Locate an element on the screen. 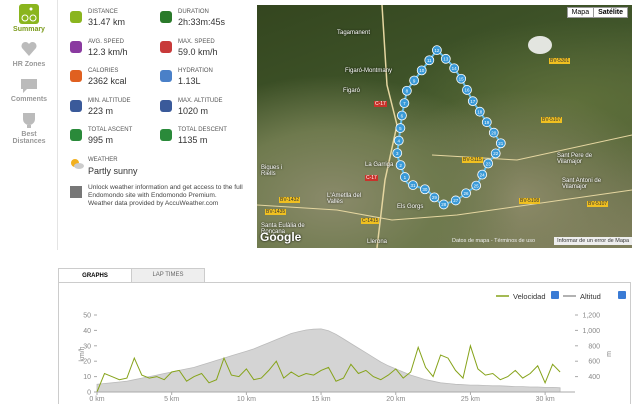 Image resolution: width=640 pixels, height=404 pixels. place: Els Gorgs is located at coordinates (410, 207).